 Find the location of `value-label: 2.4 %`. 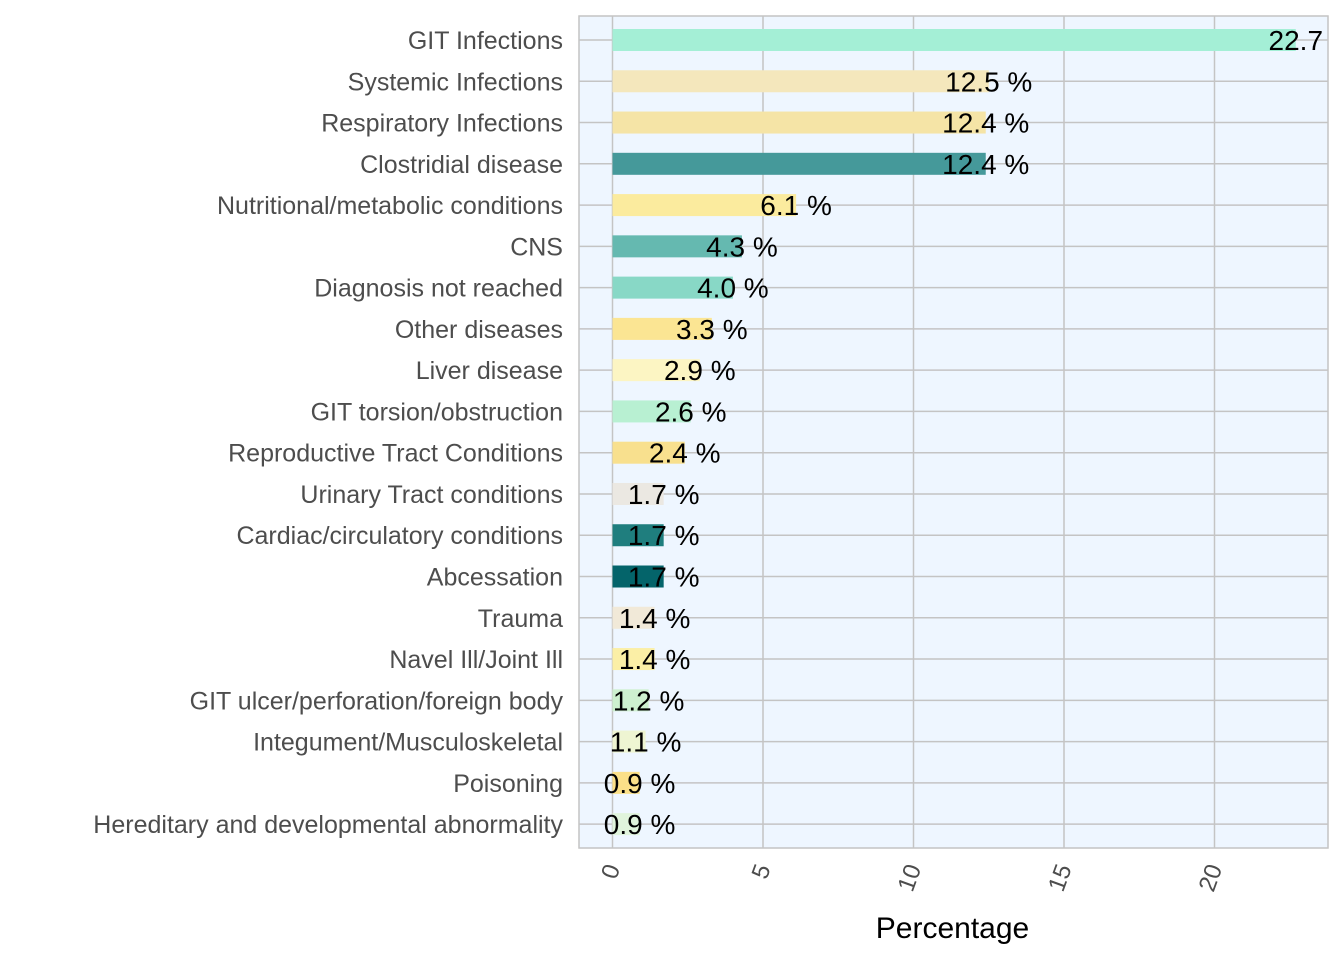

value-label: 2.4 % is located at coordinates (685, 453).